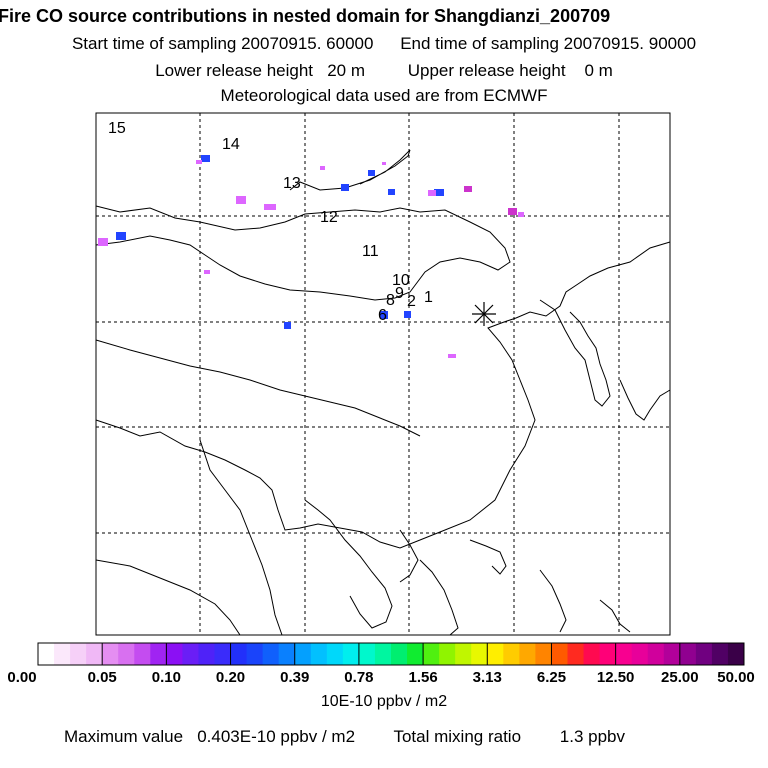 This screenshot has height=768, width=768. Describe the element at coordinates (479, 43) in the screenshot. I see `end-time-label: End time of sampling` at that location.